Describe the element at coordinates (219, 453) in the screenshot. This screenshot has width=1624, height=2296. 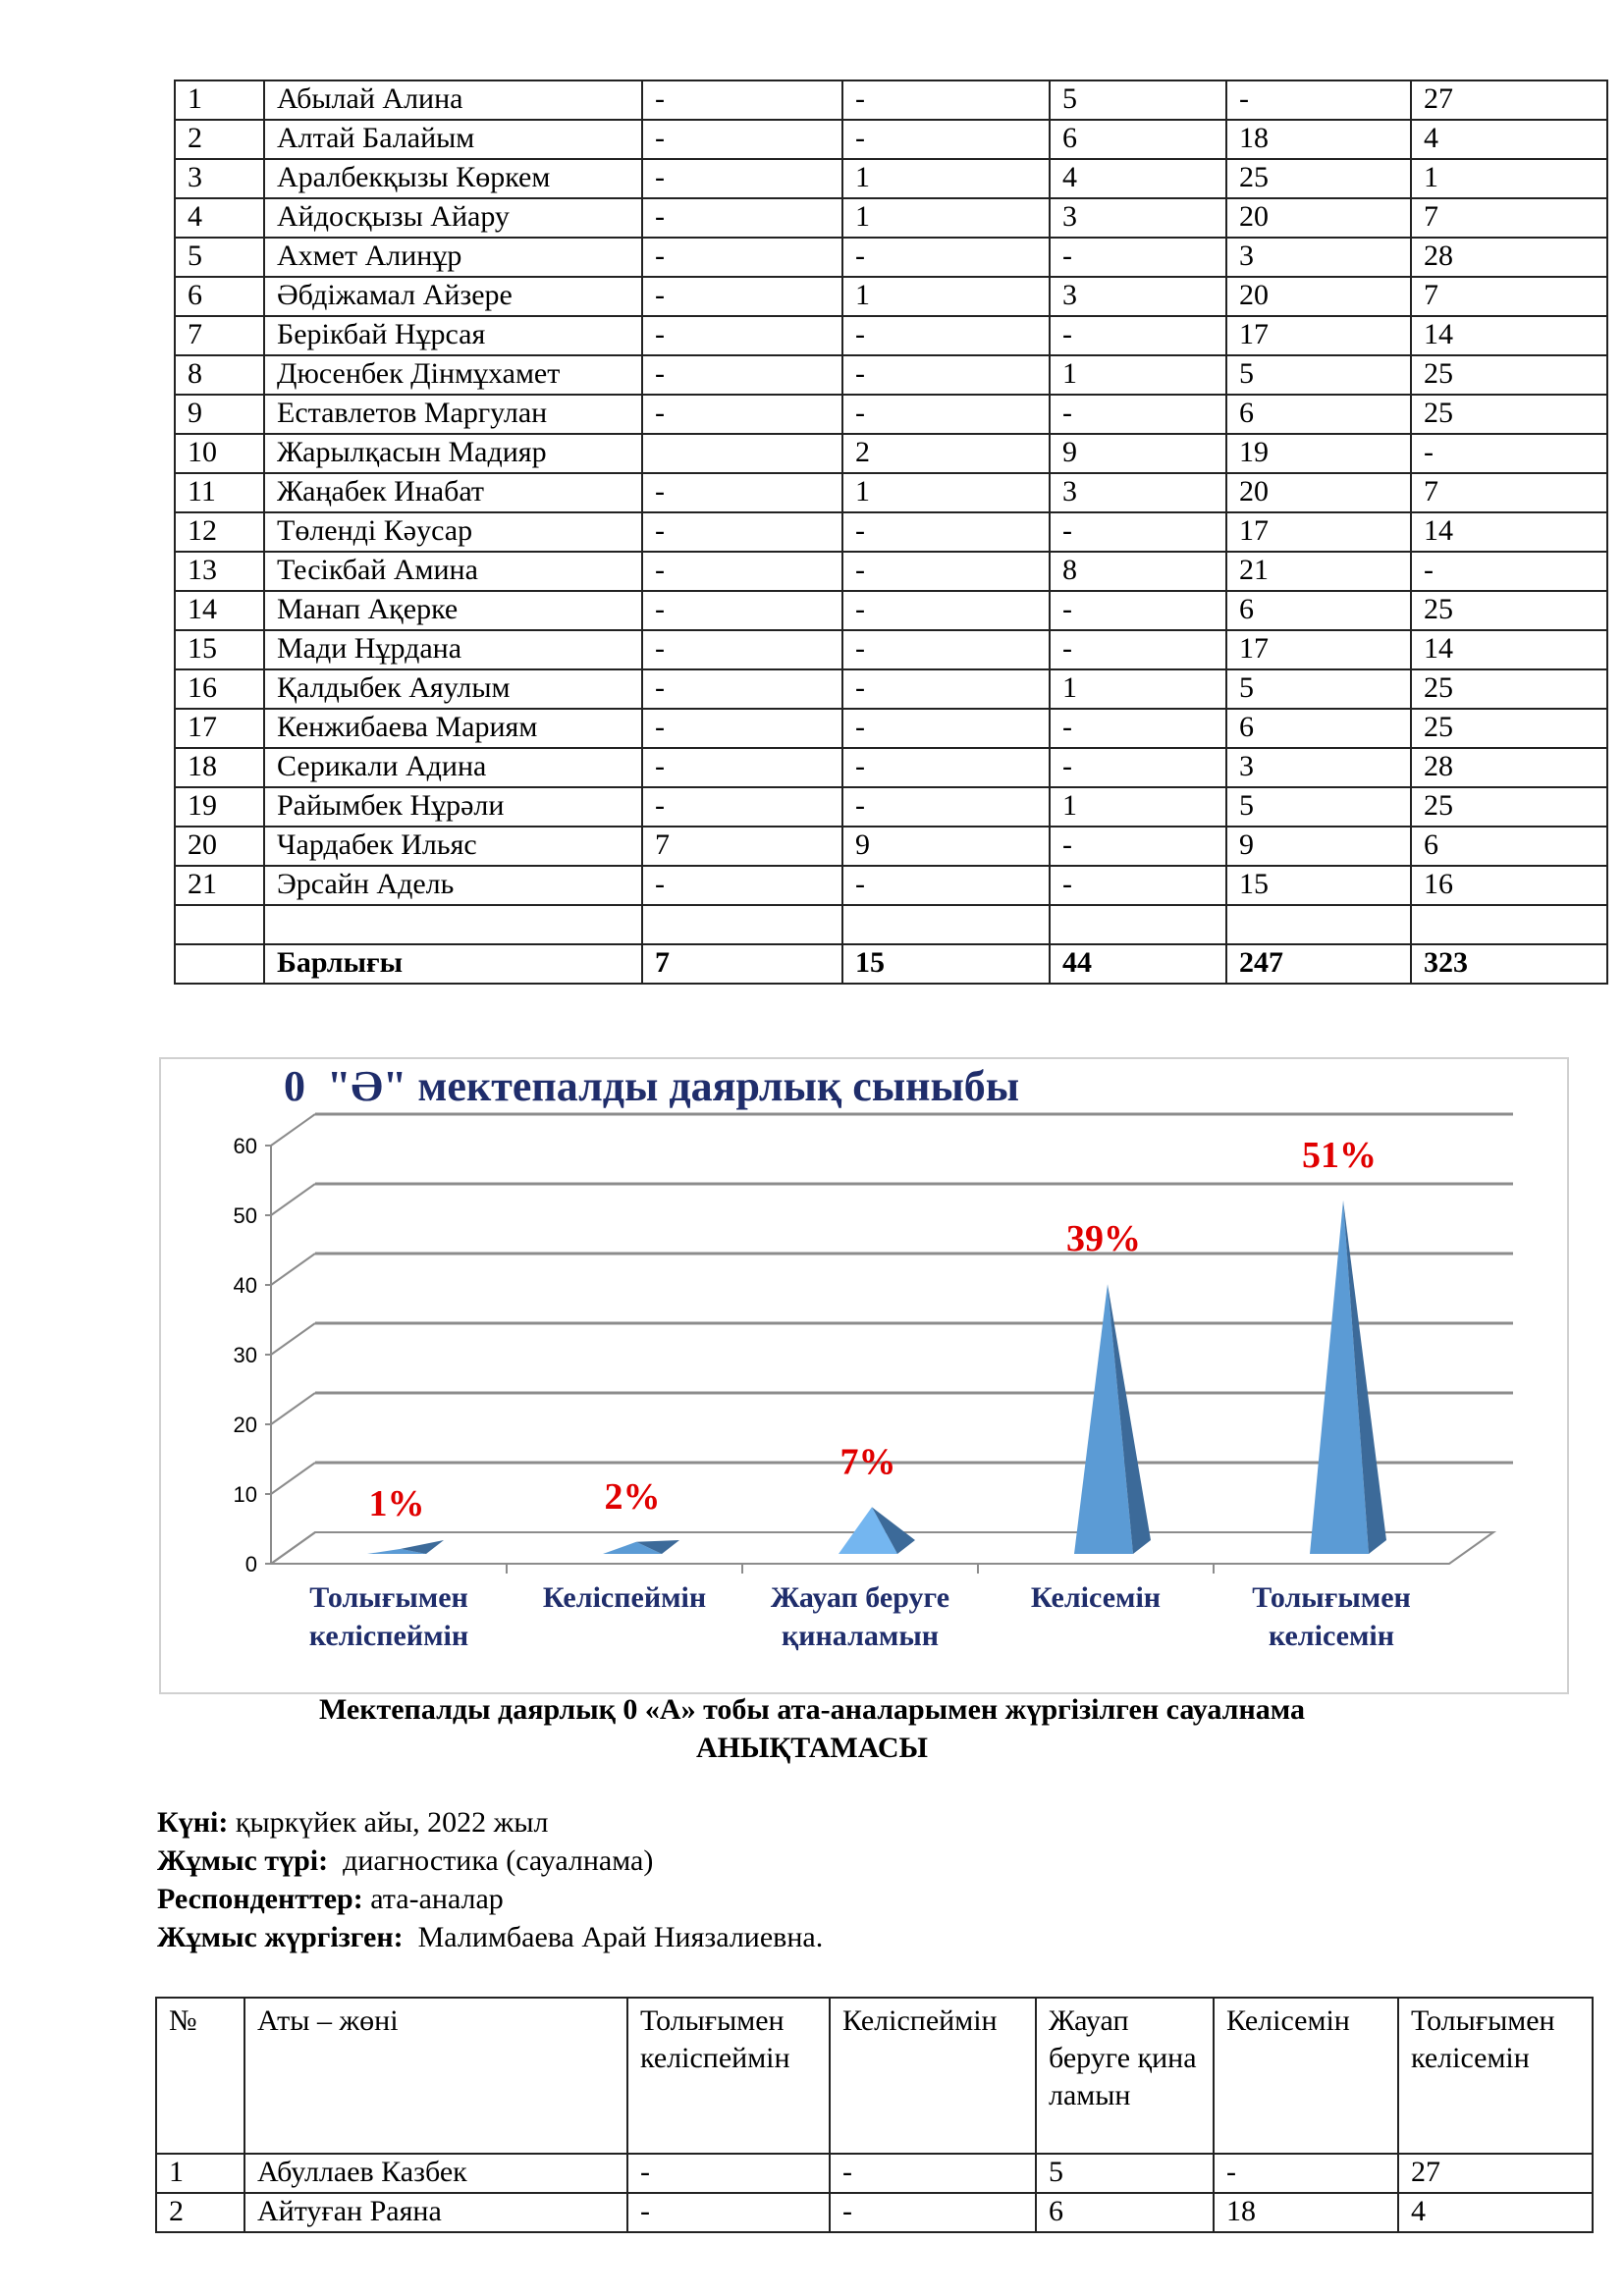
I see `table-cell: 10` at that location.